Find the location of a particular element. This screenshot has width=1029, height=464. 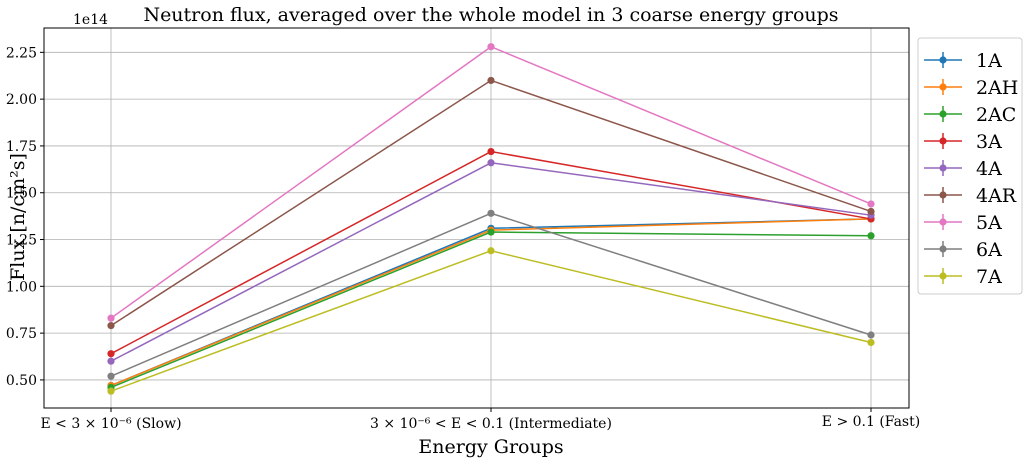

legend-item-5A: 5A is located at coordinates (963, 223).